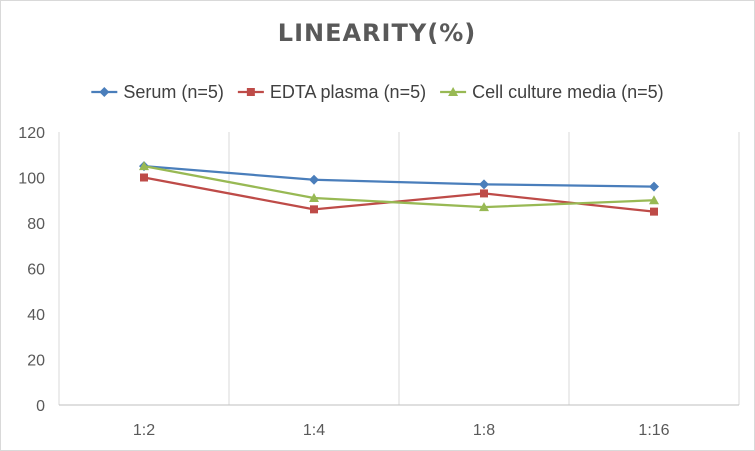 The height and width of the screenshot is (451, 755). Describe the element at coordinates (31, 179) in the screenshot. I see `y-tick-label: 100` at that location.